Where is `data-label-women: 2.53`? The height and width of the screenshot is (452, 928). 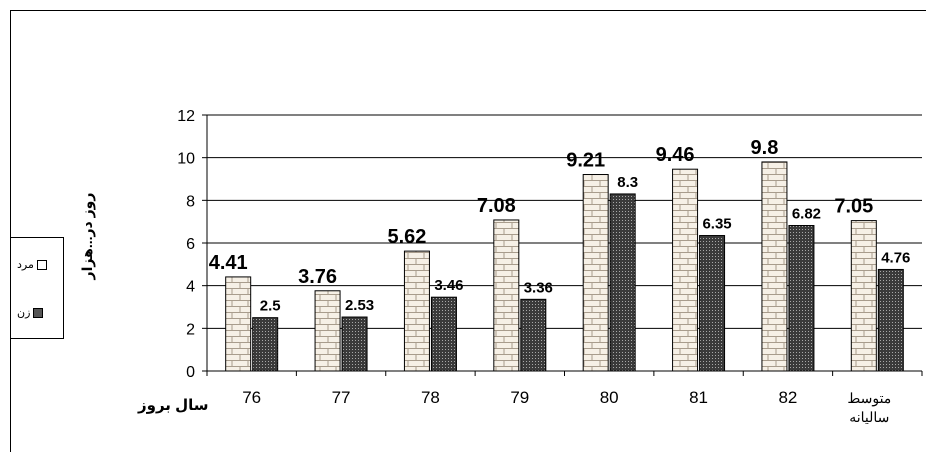 data-label-women: 2.53 is located at coordinates (359, 305).